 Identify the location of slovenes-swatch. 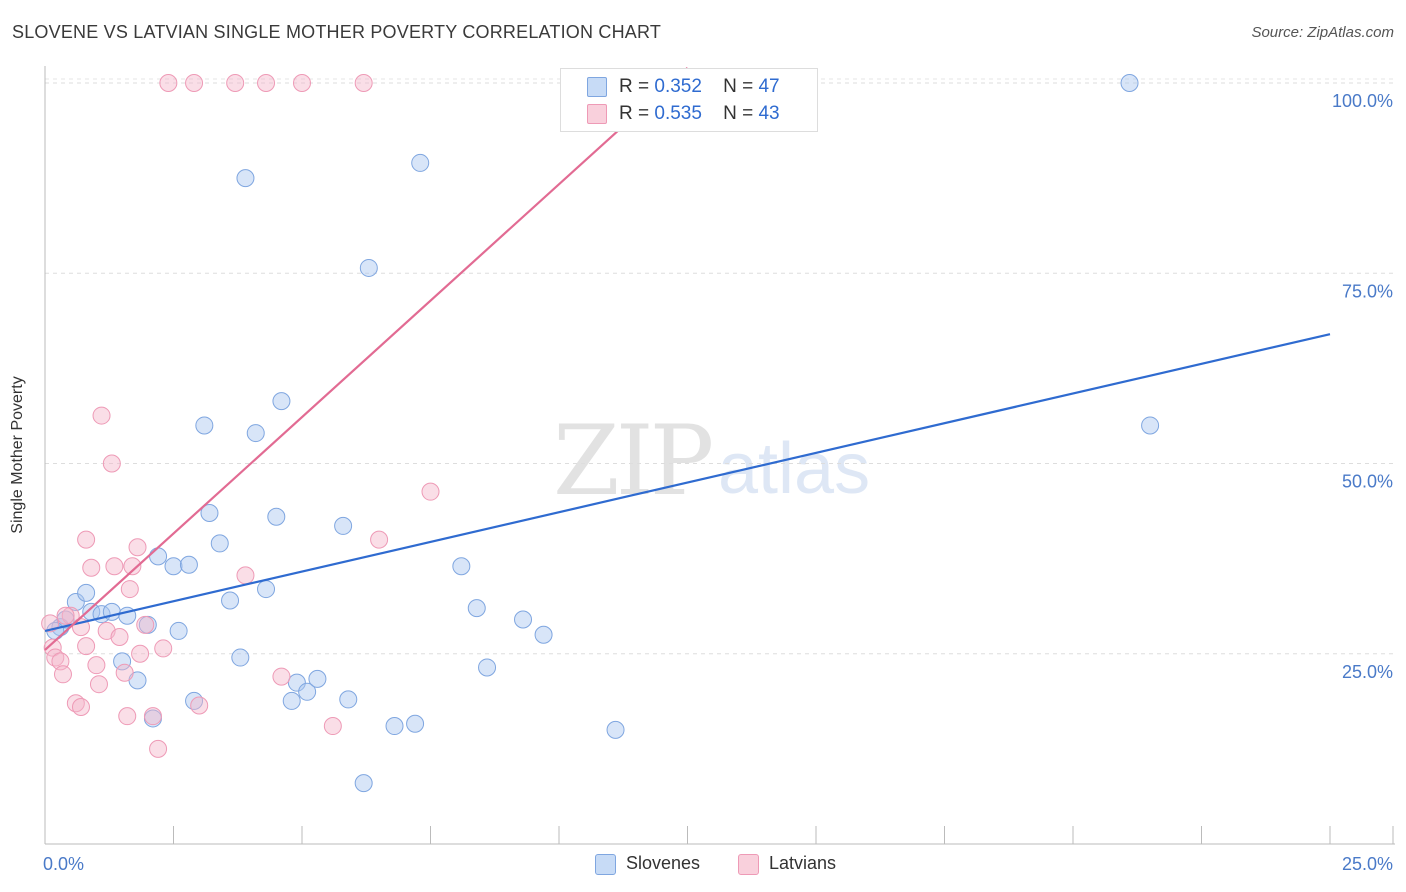
(597, 87).